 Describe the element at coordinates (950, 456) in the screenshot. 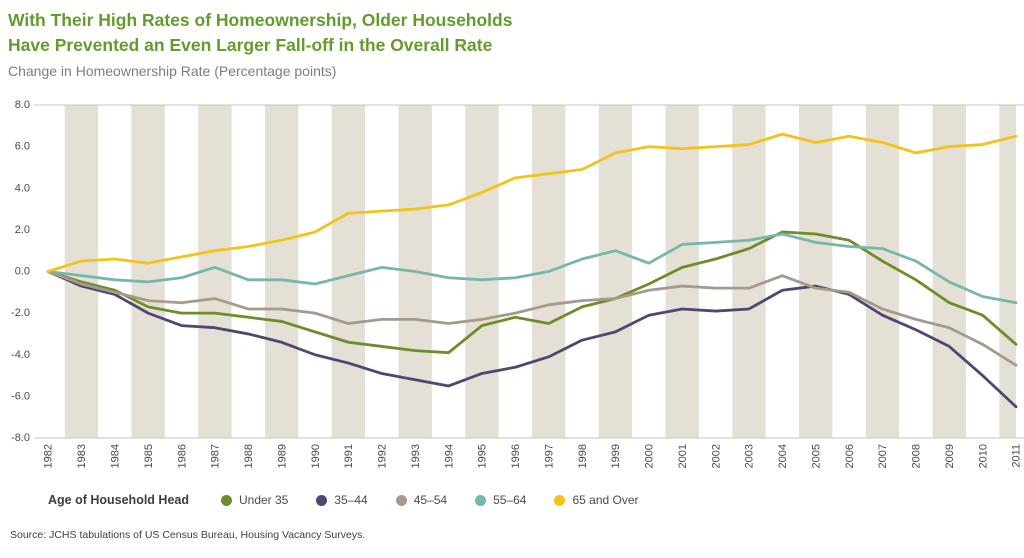

I see `x-tick-label: 2009` at that location.